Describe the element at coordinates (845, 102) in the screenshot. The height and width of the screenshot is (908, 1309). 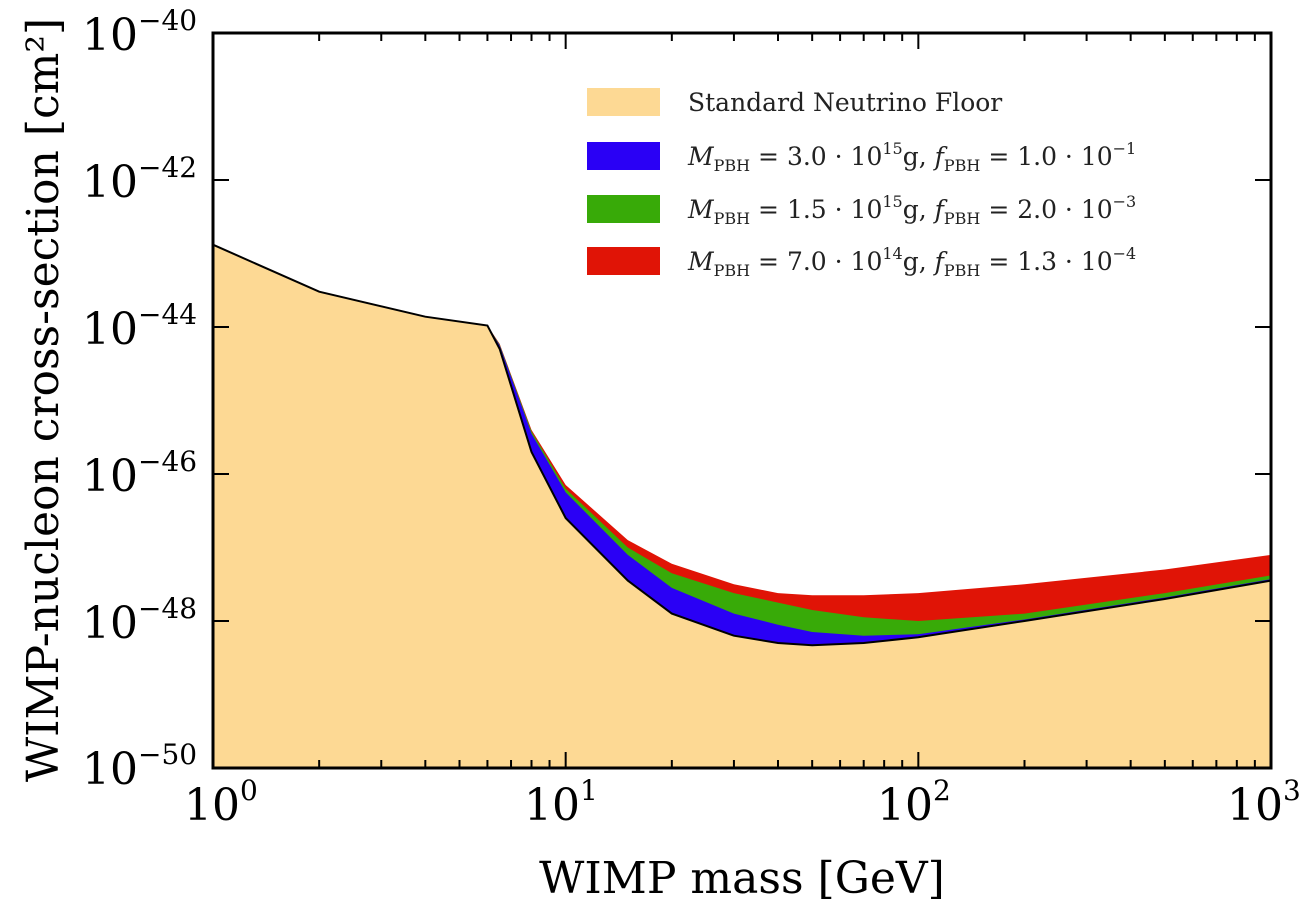
I see `legend-label-standard: Standard Neutrino Floor` at that location.